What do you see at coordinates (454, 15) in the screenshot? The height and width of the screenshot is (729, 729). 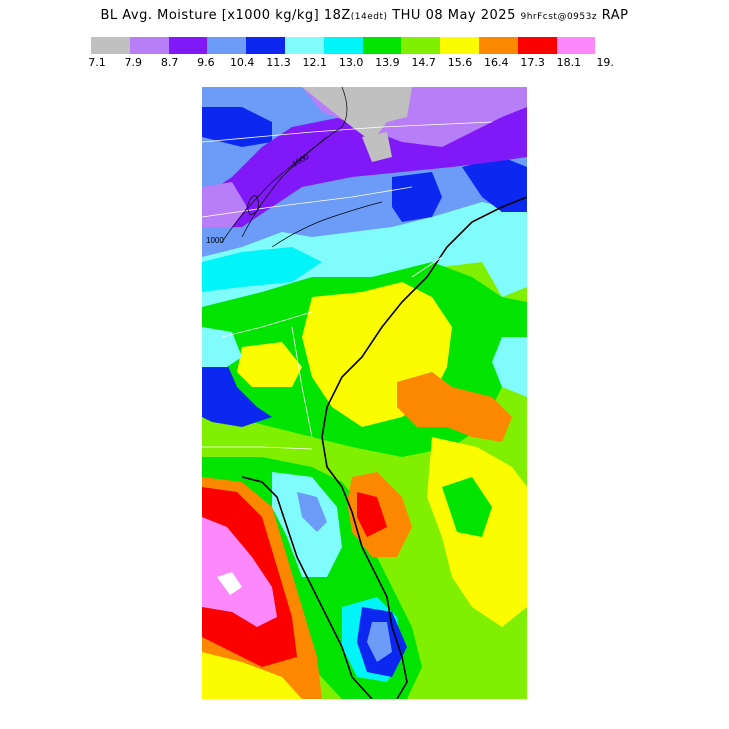 I see `title-date: THU 08 May 2025` at bounding box center [454, 15].